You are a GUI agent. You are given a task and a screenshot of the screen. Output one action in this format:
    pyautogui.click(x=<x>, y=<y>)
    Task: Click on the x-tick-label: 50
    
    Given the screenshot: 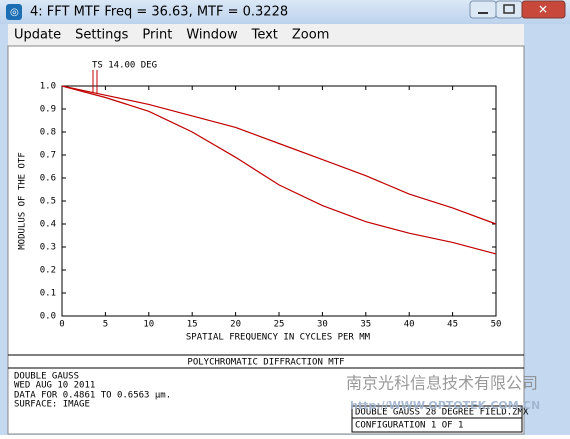 What is the action you would take?
    pyautogui.click(x=496, y=325)
    